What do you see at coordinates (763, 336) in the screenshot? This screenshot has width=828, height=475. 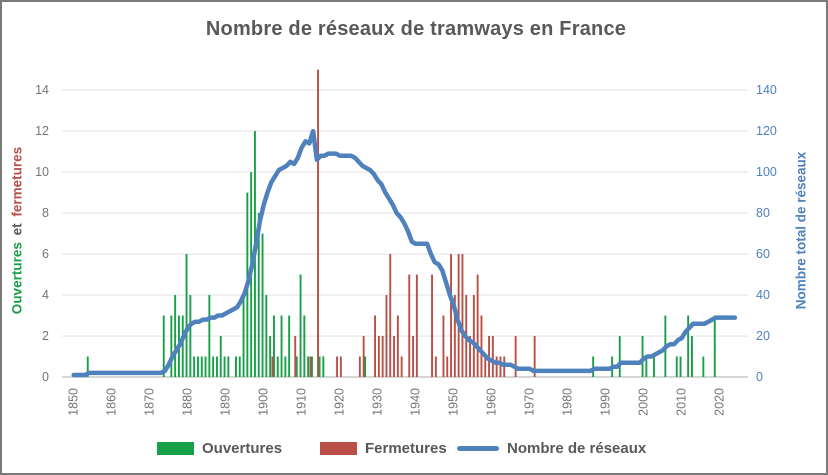 I see `right-axis-tick-label: 20` at bounding box center [763, 336].